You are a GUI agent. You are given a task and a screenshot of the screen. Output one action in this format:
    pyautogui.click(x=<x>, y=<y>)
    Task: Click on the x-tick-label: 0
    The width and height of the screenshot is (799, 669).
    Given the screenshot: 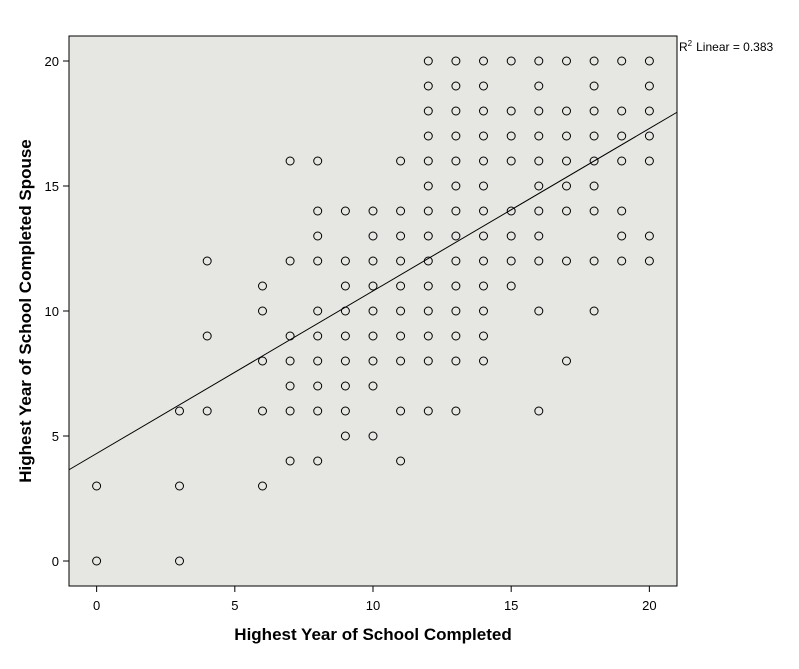 What is the action you would take?
    pyautogui.click(x=96, y=605)
    